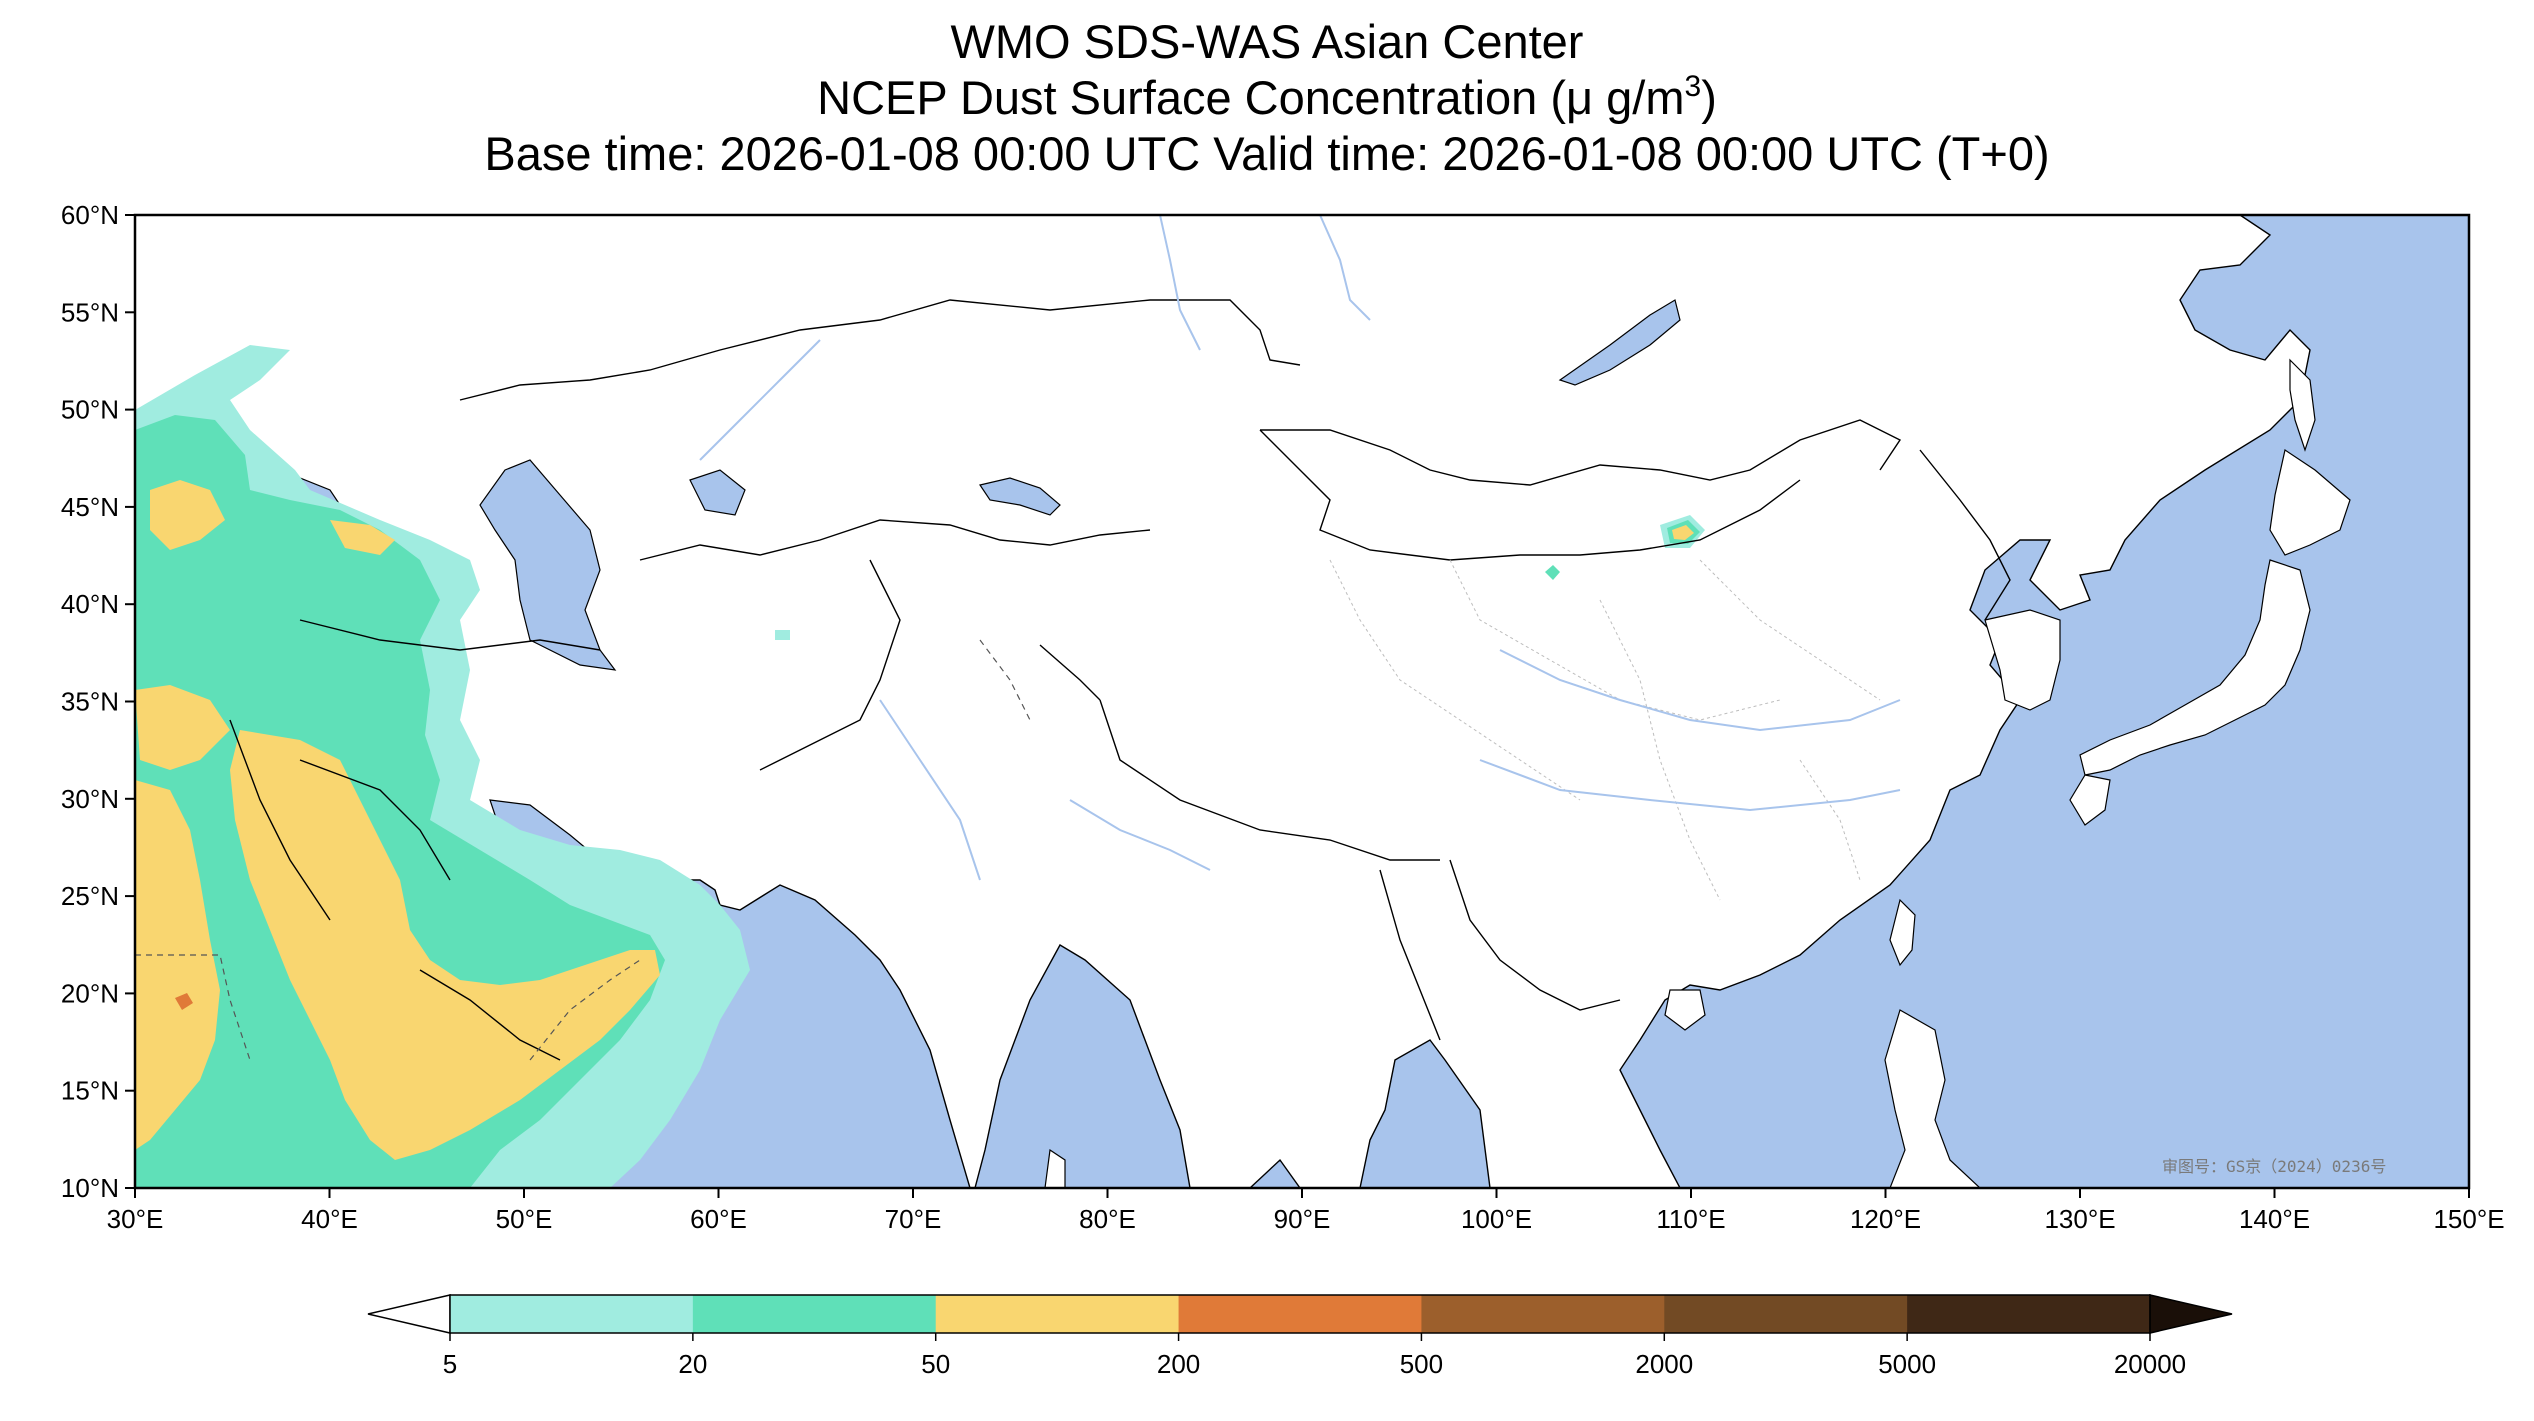 The width and height of the screenshot is (2534, 1421). Describe the element at coordinates (1709, 97) in the screenshot. I see `title-variable-close: )` at that location.